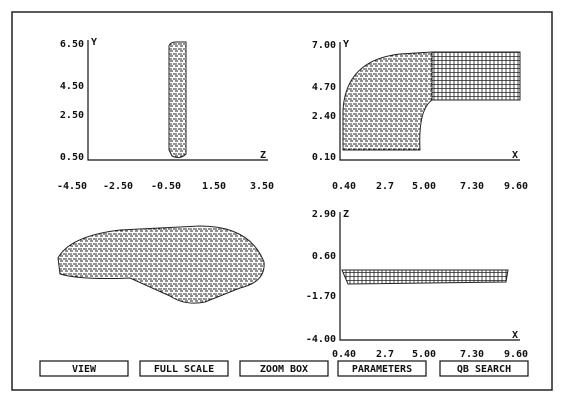  I want to click on mesh-iso-view, so click(161, 264).